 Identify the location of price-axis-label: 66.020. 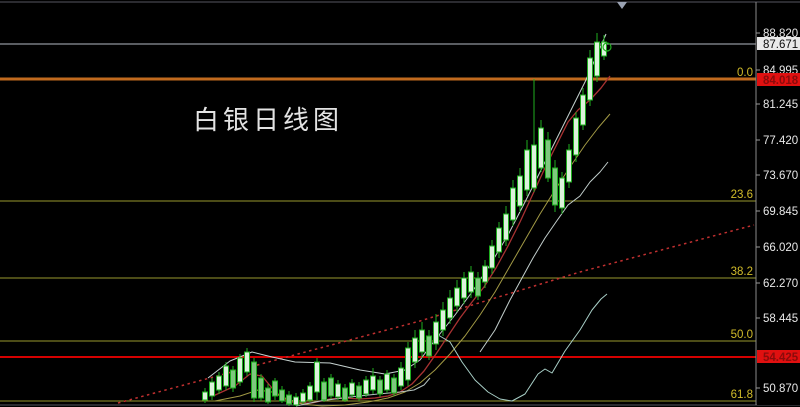
(780, 248).